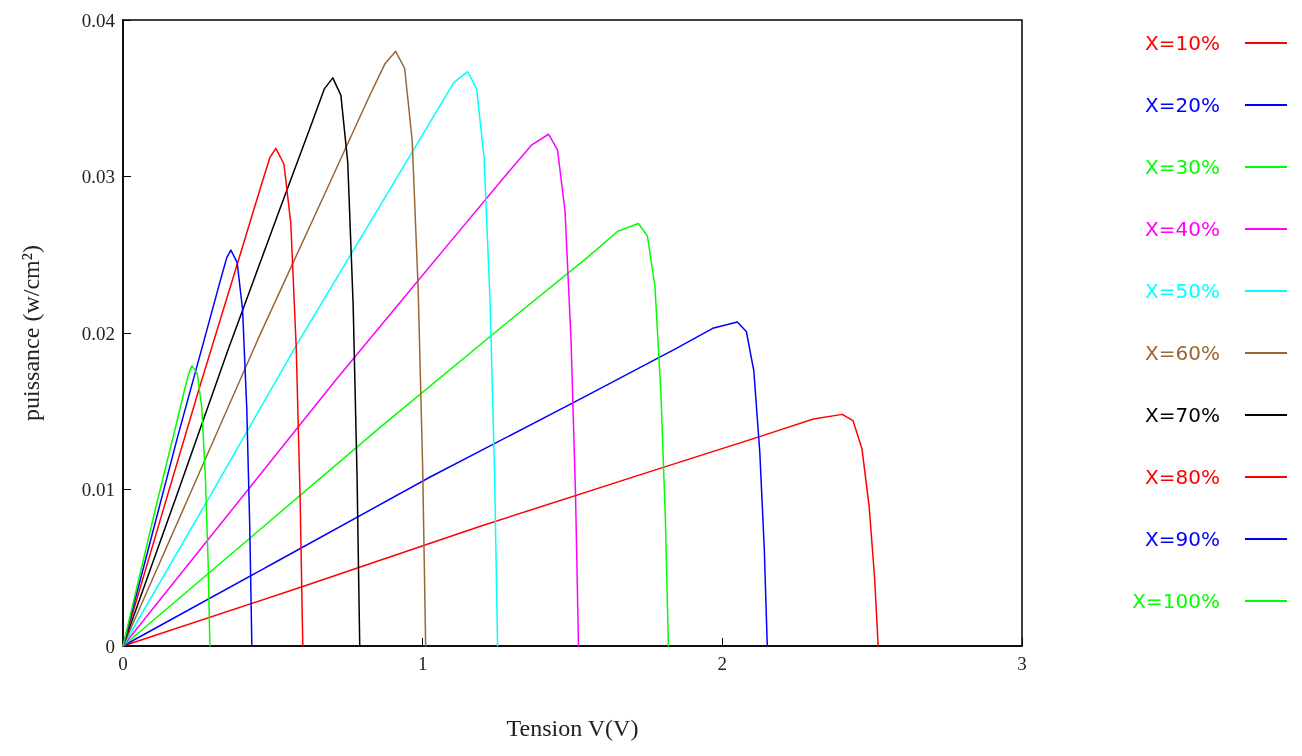  What do you see at coordinates (98, 489) in the screenshot?
I see `y-tick-label: 0.01` at bounding box center [98, 489].